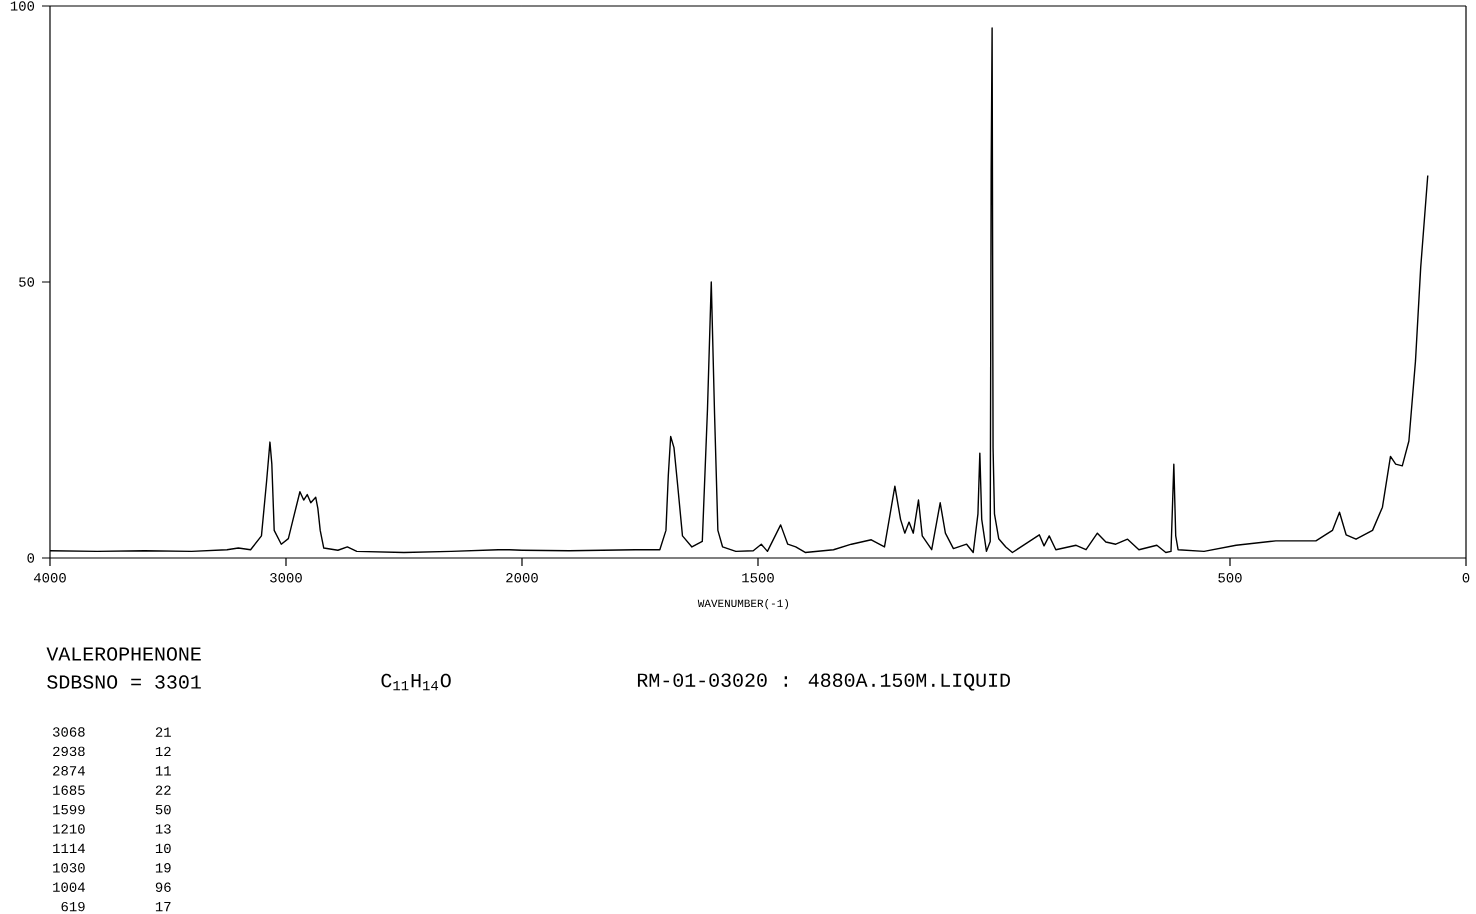 This screenshot has width=1476, height=914. Describe the element at coordinates (124, 682) in the screenshot. I see `text: SDBSNO = 3301` at that location.